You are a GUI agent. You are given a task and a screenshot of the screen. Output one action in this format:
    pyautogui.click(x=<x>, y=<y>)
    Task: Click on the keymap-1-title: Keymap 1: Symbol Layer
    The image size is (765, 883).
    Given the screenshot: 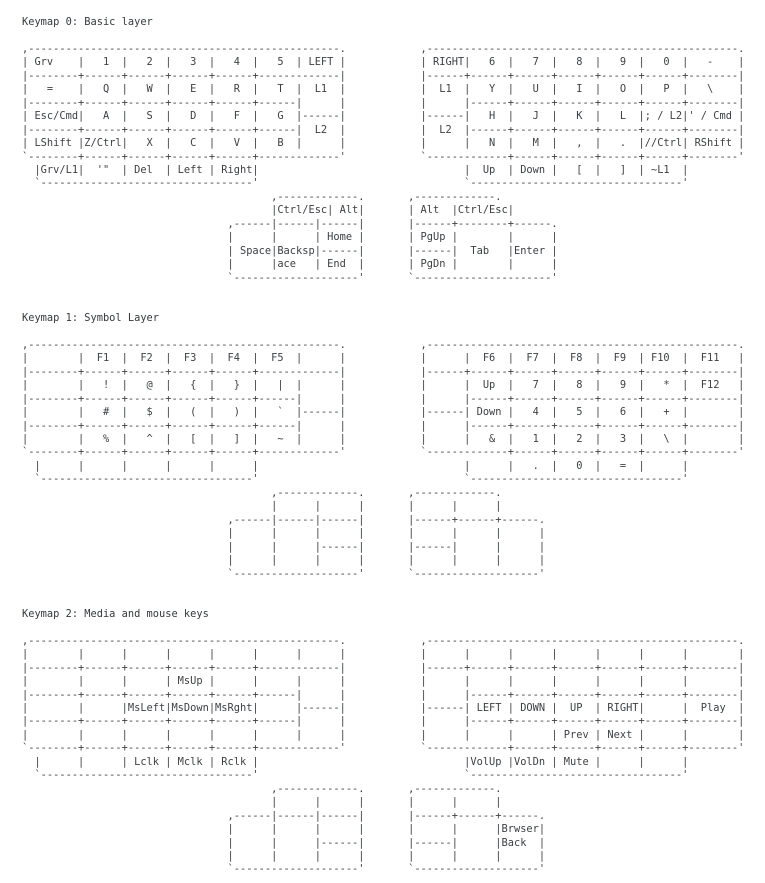 What is the action you would take?
    pyautogui.click(x=91, y=317)
    